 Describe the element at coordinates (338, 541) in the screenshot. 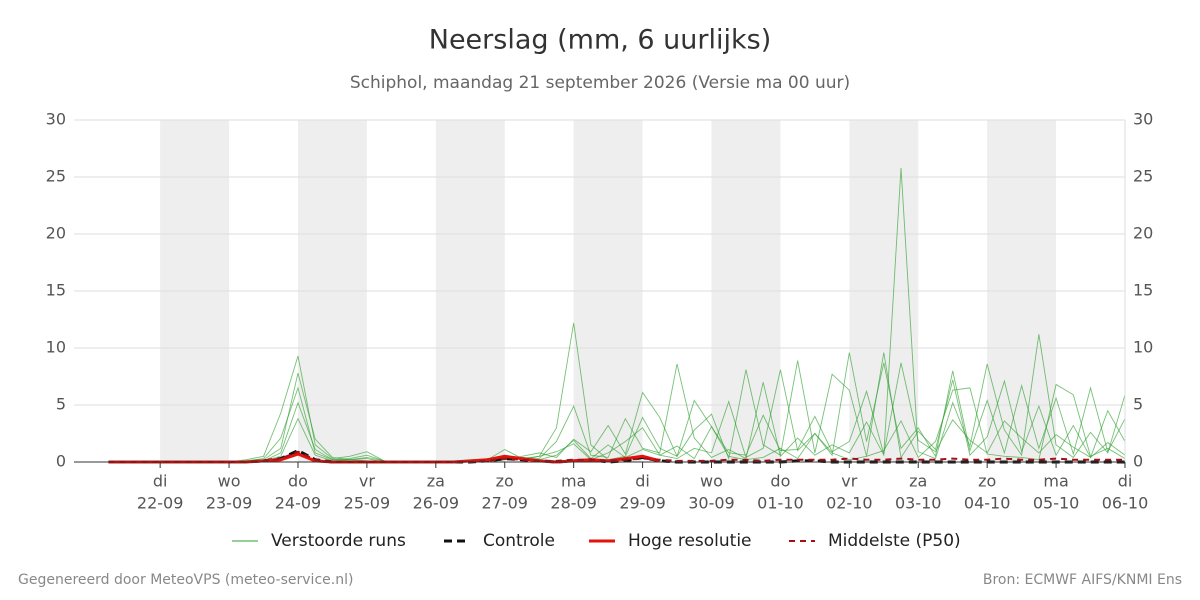

I see `legend-label: Verstoorde runs` at that location.